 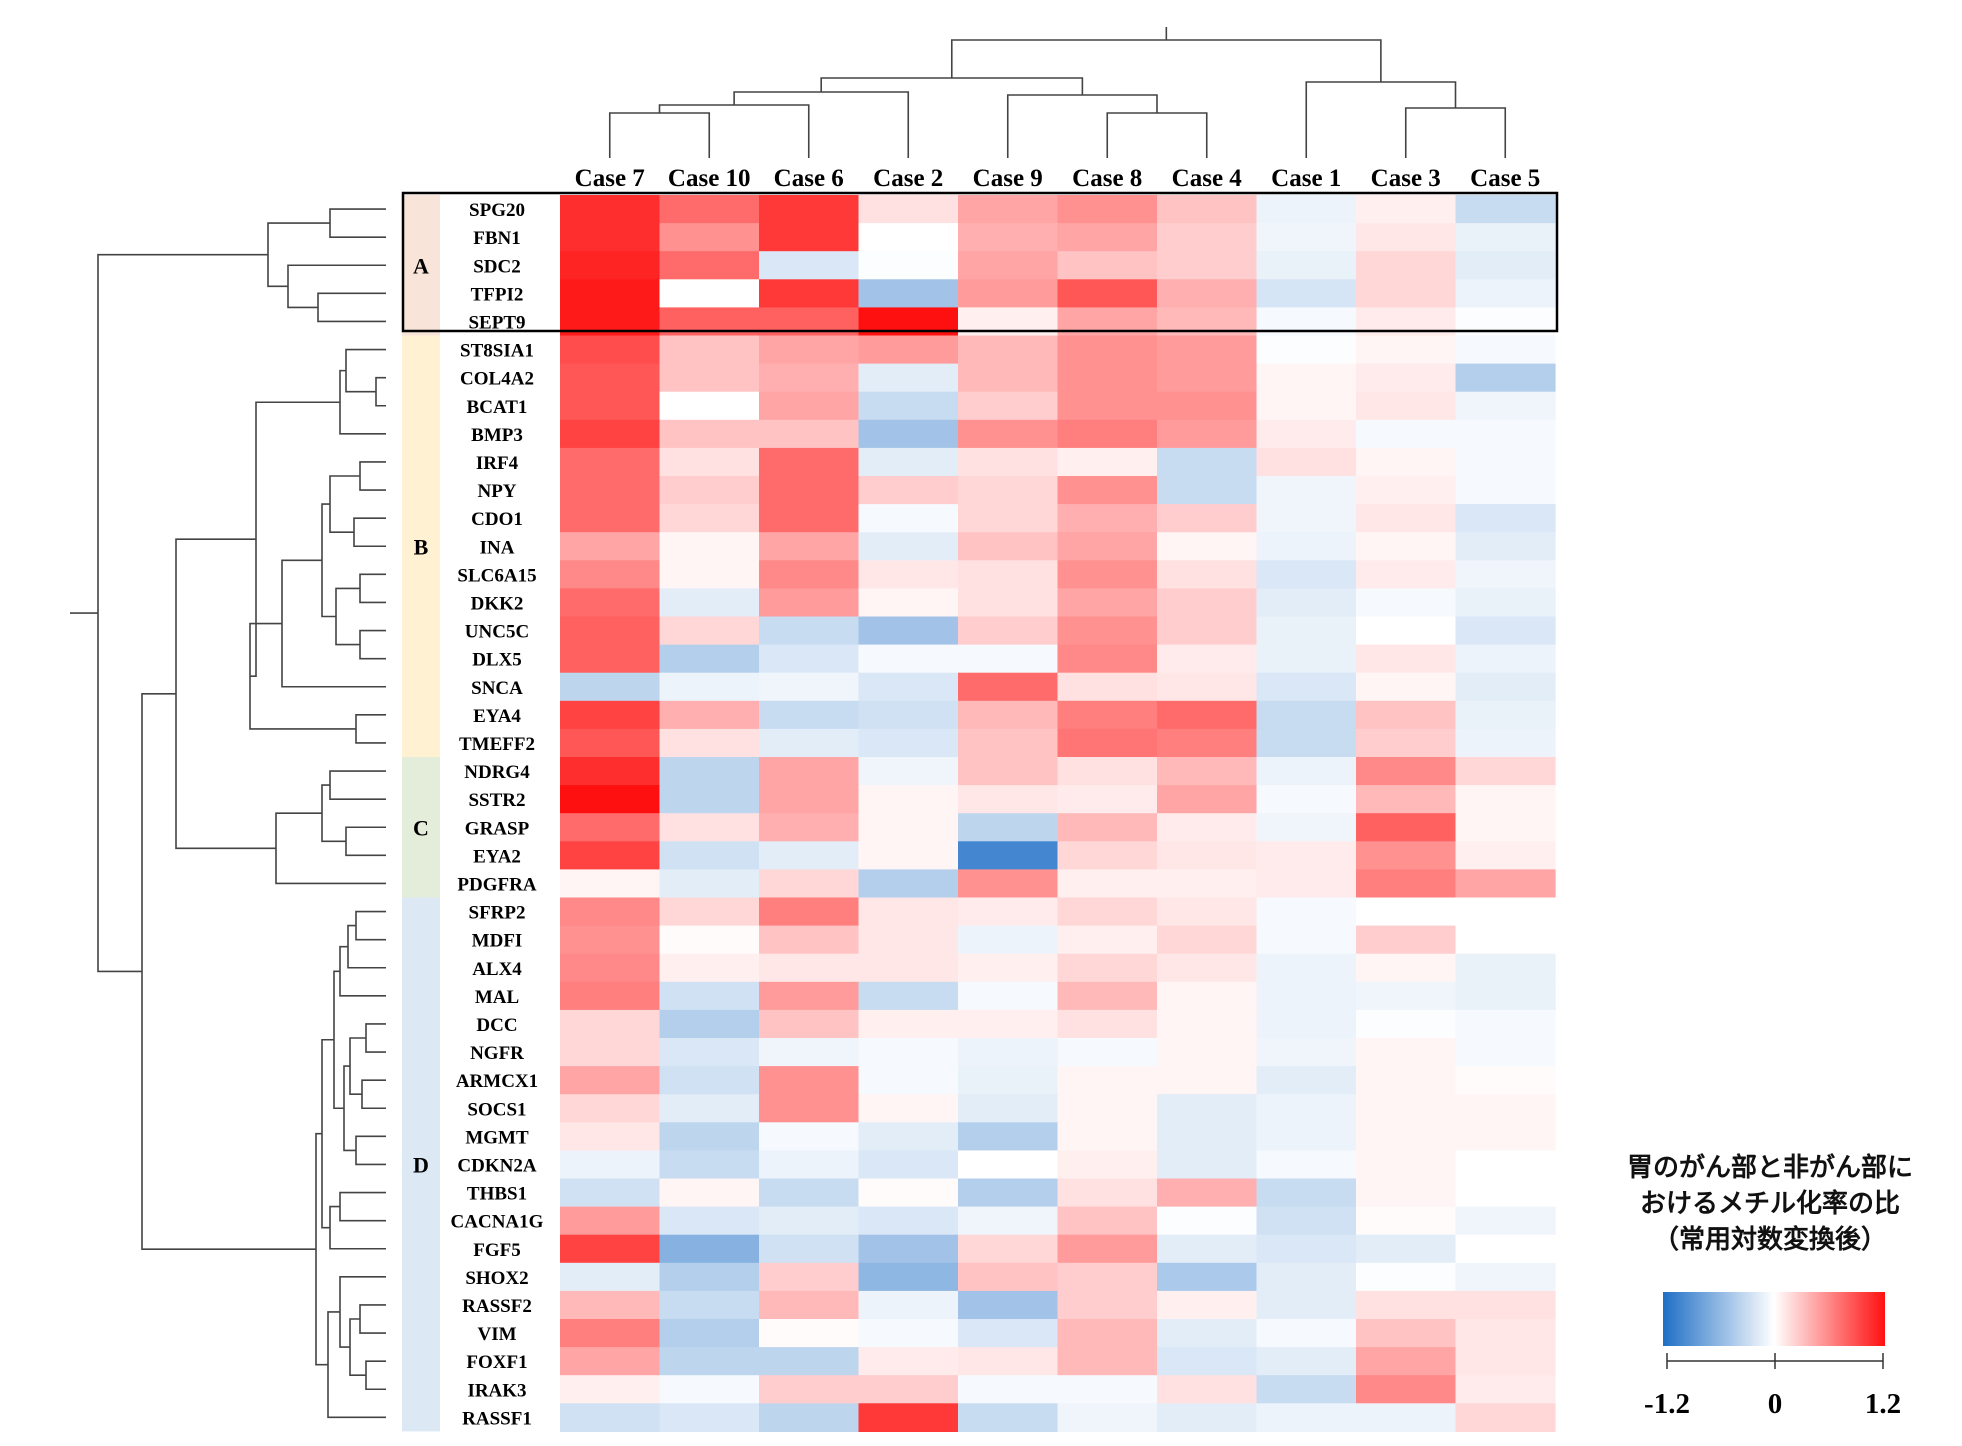 I want to click on legend-colorbar, so click(x=1774, y=1319).